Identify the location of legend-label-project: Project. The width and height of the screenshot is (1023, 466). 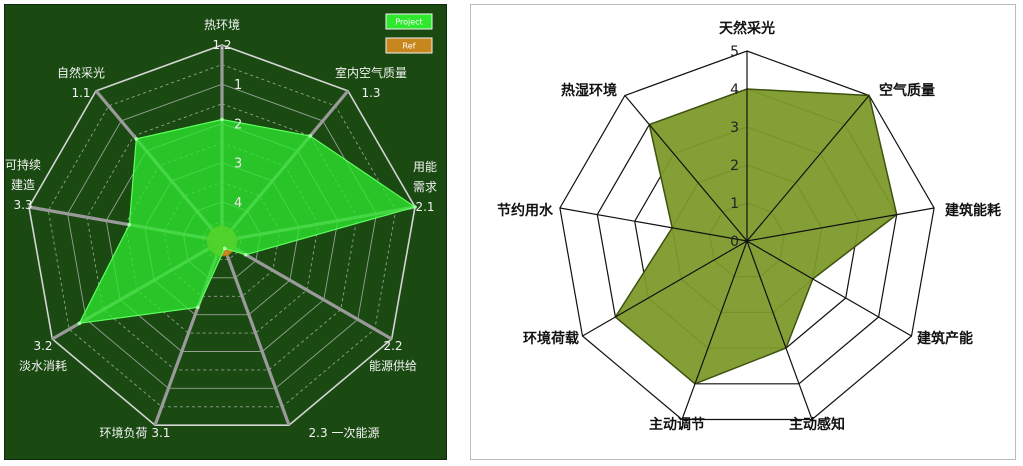
(408, 22).